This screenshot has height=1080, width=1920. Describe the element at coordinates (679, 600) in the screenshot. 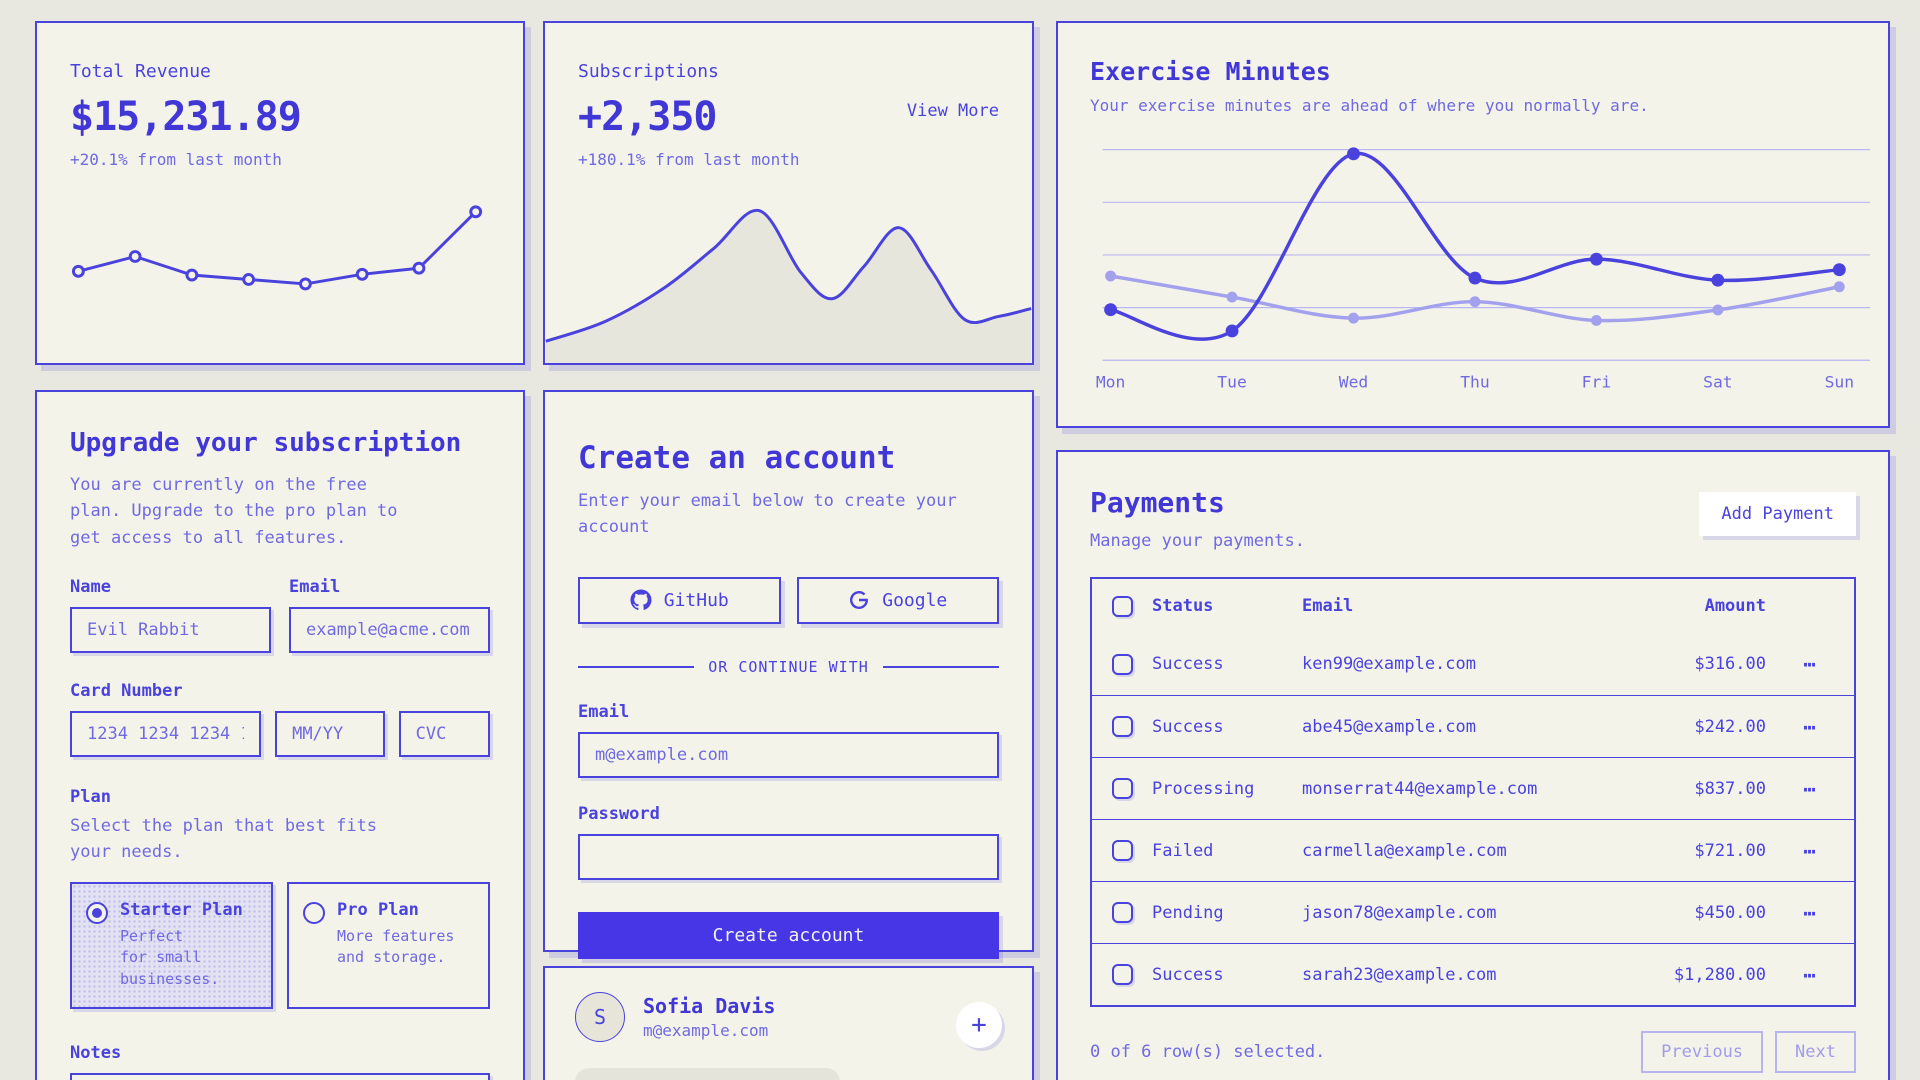

I see `github-button: GitHub` at that location.